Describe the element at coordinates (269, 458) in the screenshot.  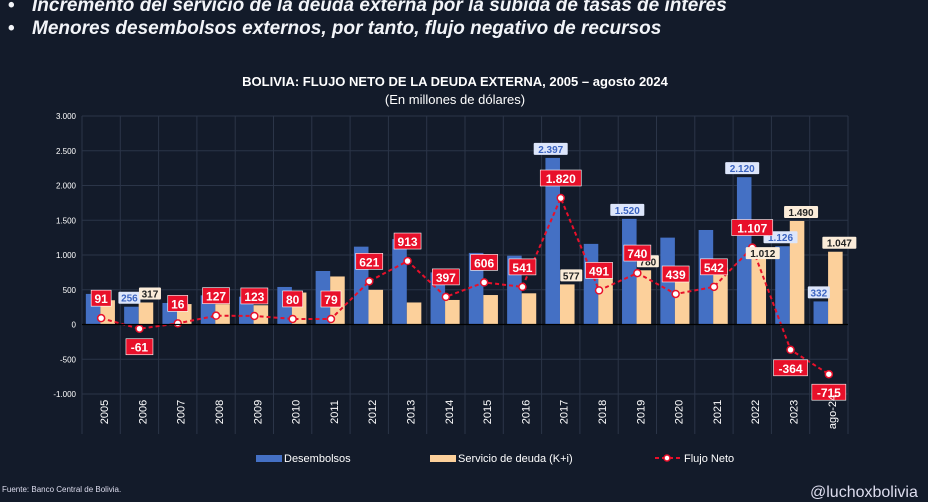
I see `legend-swatch-desembolsos` at that location.